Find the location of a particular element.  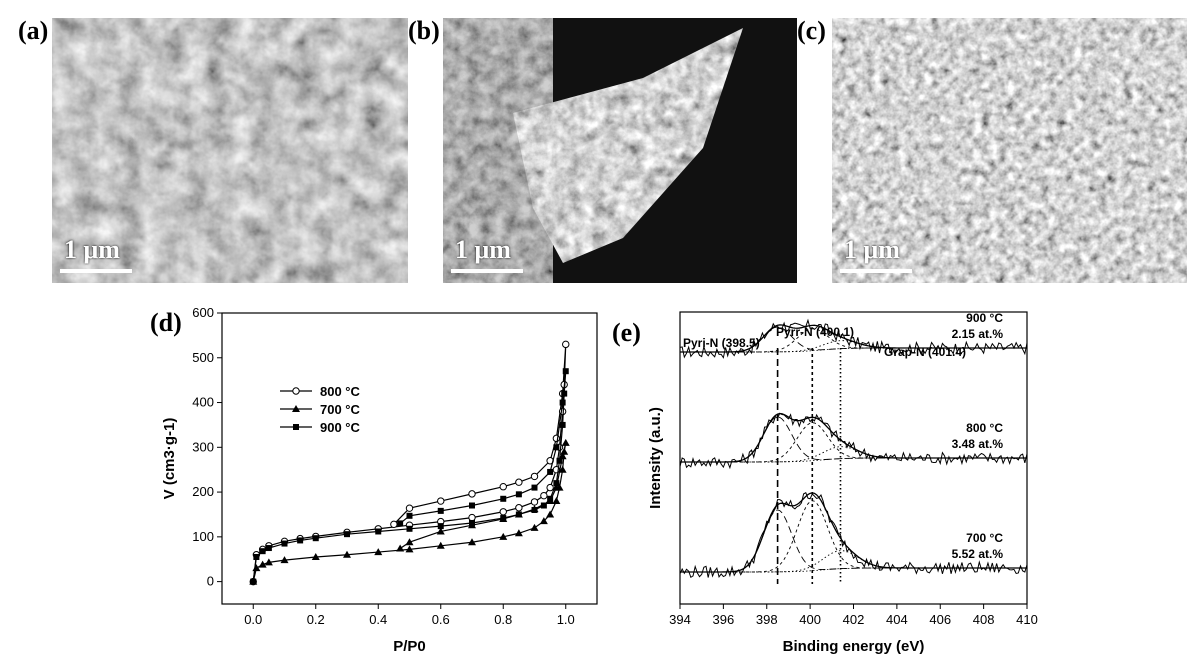

plot-frame-d is located at coordinates (409, 458).